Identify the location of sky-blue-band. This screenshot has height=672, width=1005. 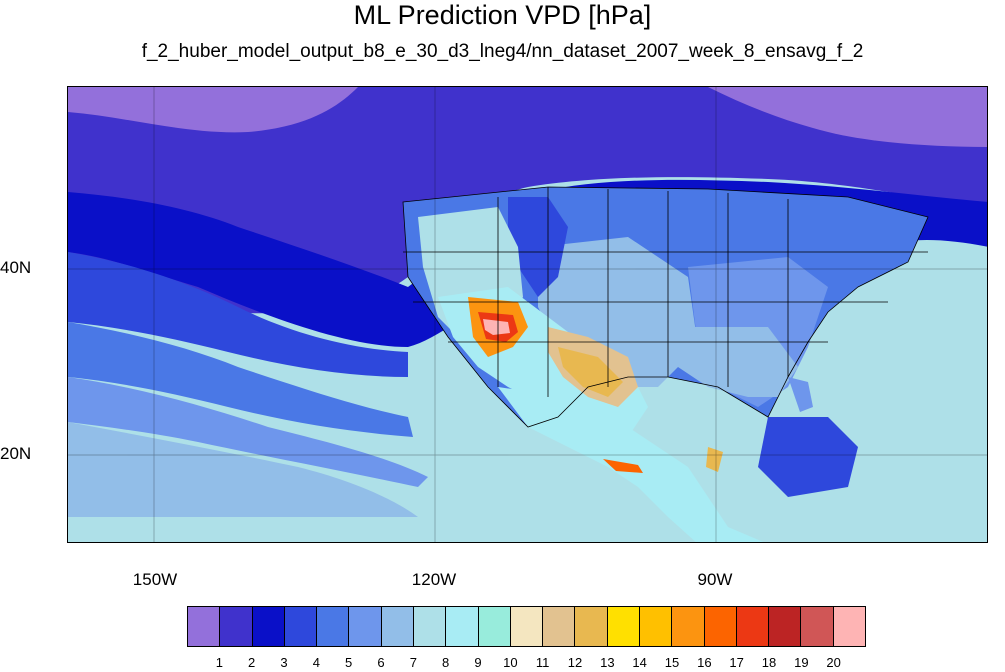
(243, 469).